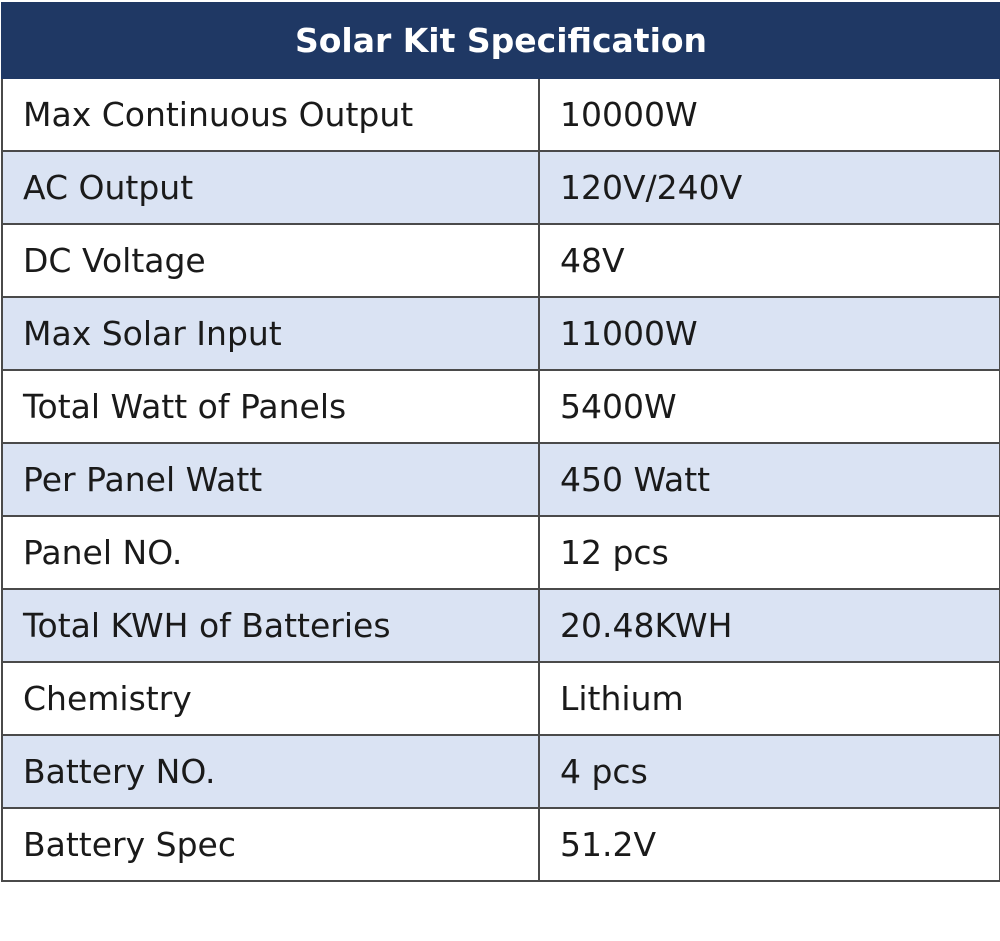 The image size is (1000, 941). Describe the element at coordinates (270, 771) in the screenshot. I see `spec-label: Battery NO.` at that location.